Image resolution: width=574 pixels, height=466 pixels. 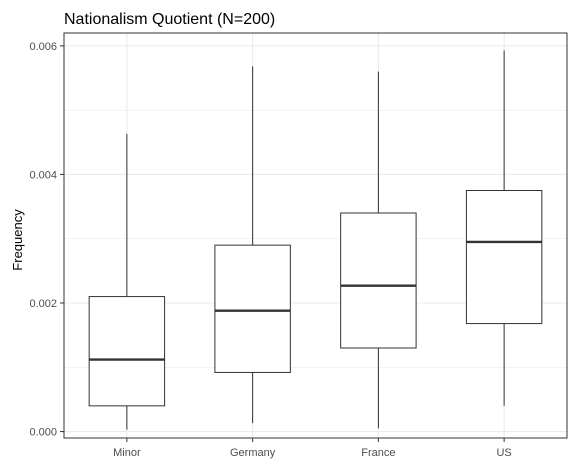 I want to click on box-us, so click(x=504, y=228).